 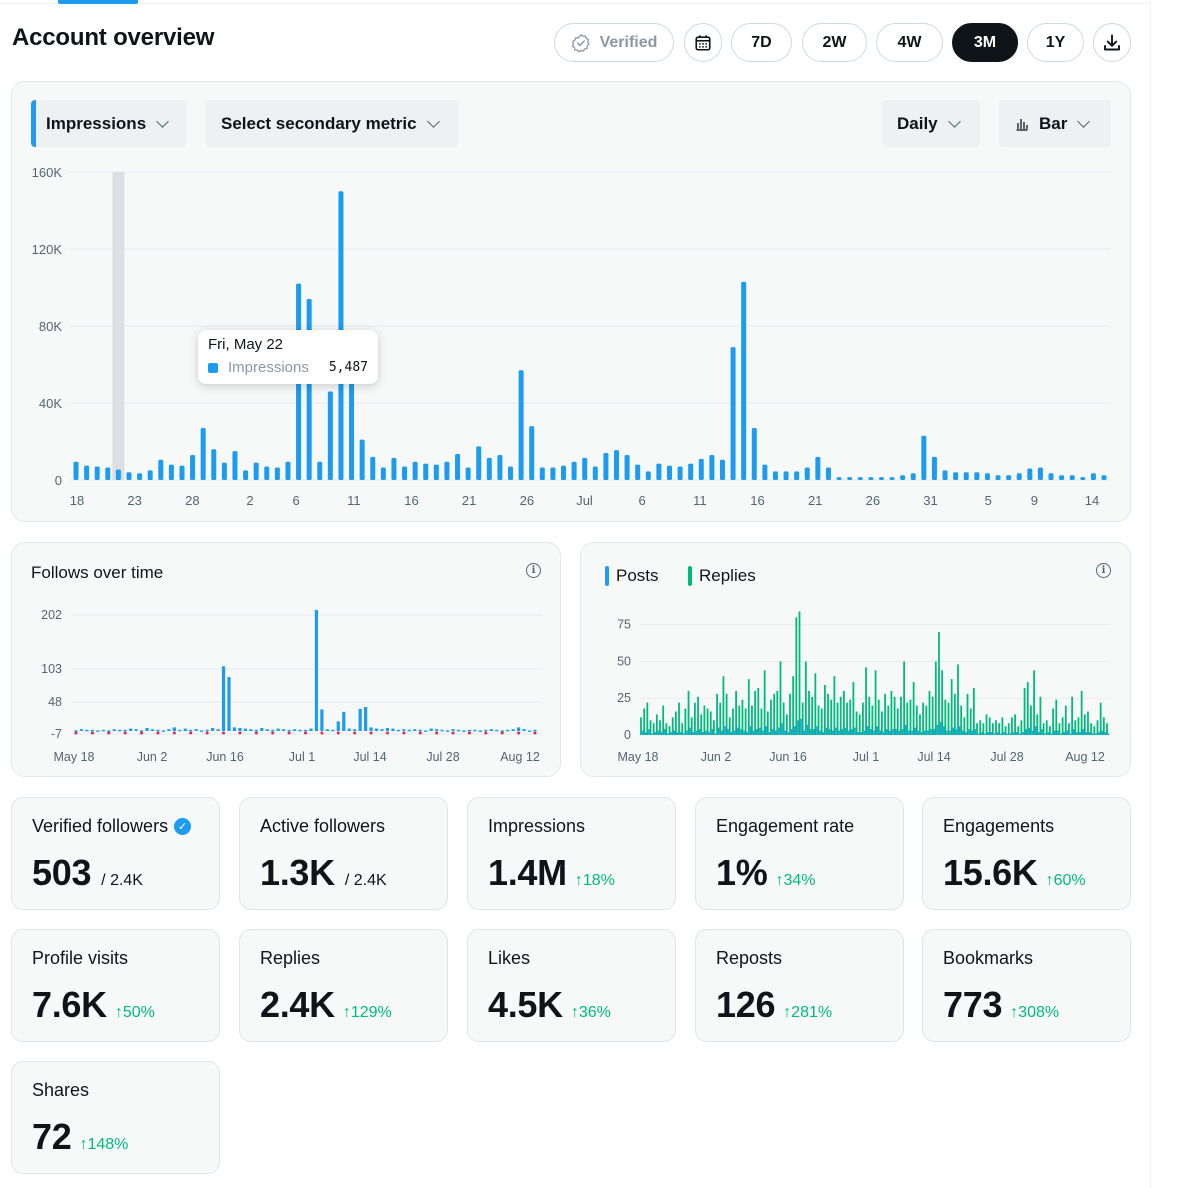 What do you see at coordinates (834, 42) in the screenshot?
I see `range-2w-button: 2W` at bounding box center [834, 42].